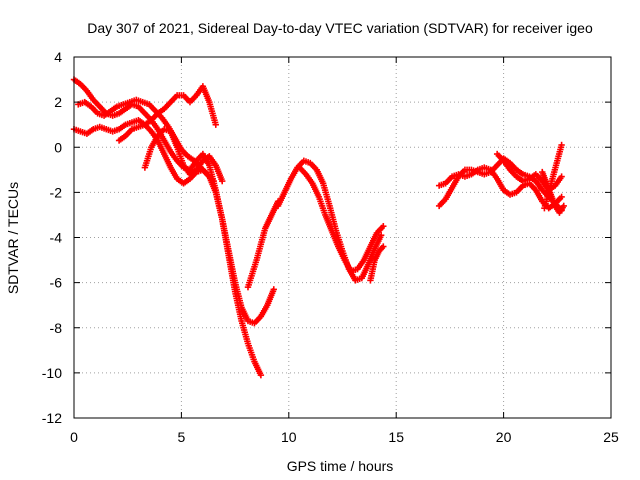 The height and width of the screenshot is (480, 640). I want to click on x-axis-label: GPS time / hours, so click(340, 466).